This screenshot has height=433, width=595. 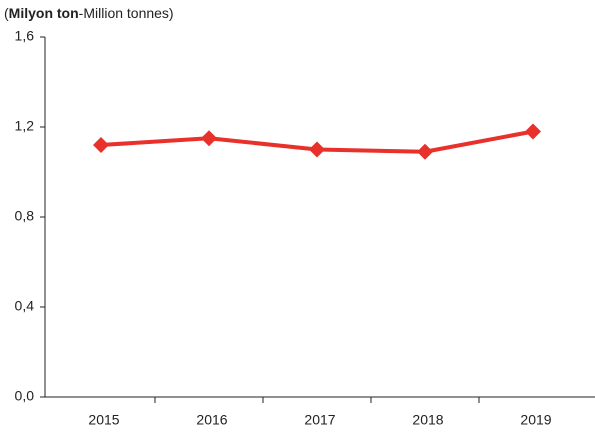 What do you see at coordinates (211, 420) in the screenshot?
I see `x-tick-label: 2016` at bounding box center [211, 420].